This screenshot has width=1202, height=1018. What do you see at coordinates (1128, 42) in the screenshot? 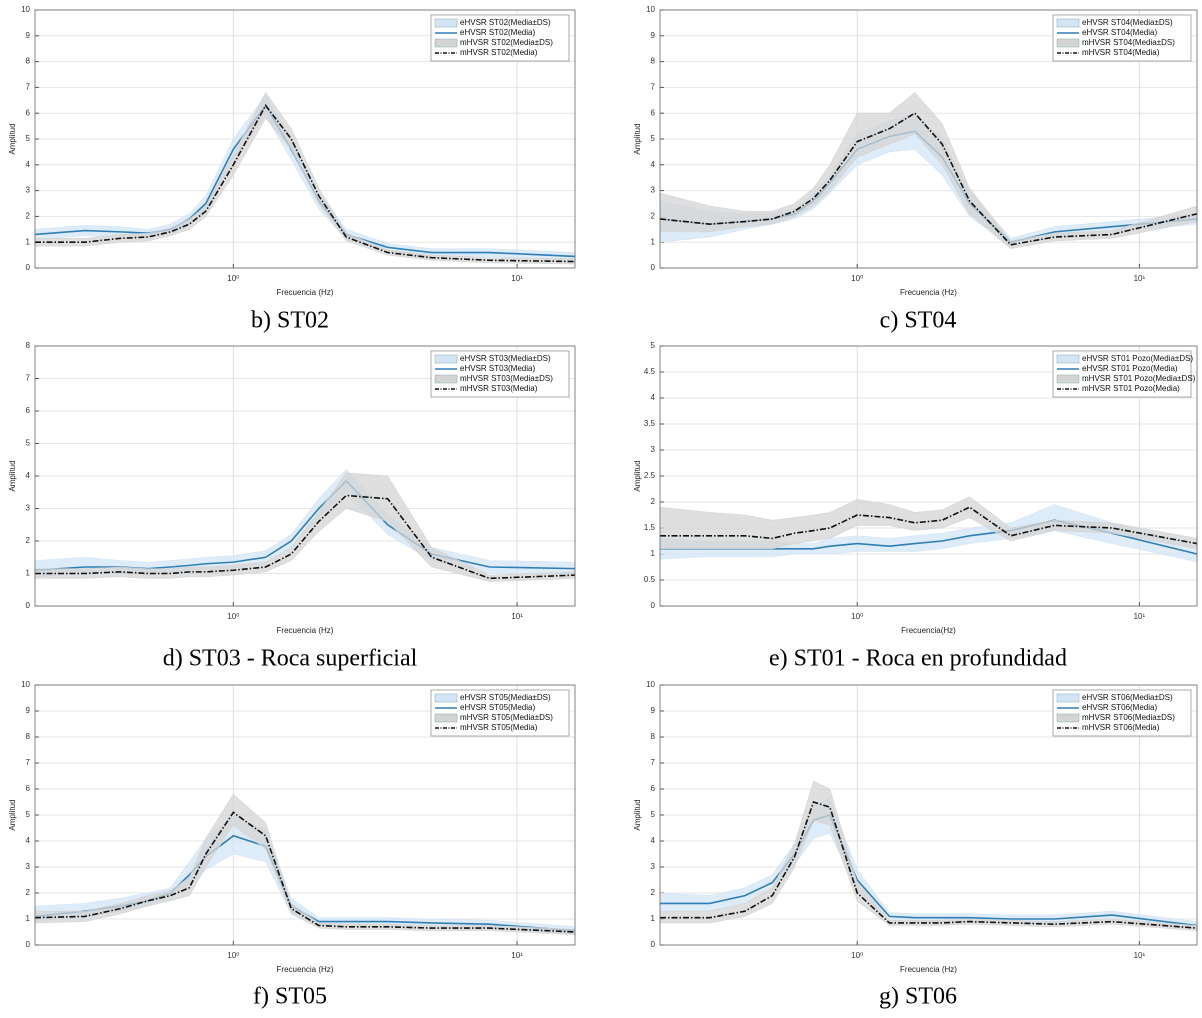
I see `legend-label: mHVSR ST04(Media±DS)` at bounding box center [1128, 42].